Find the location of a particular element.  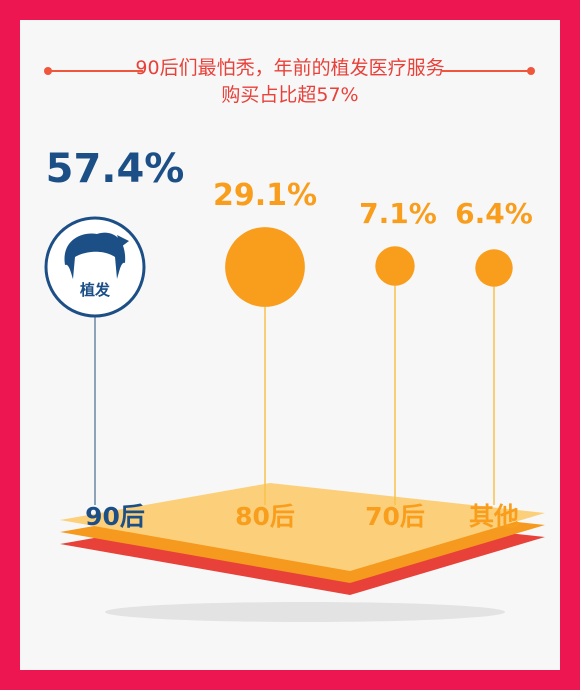

value-label-3: 6.4% is located at coordinates (494, 213).